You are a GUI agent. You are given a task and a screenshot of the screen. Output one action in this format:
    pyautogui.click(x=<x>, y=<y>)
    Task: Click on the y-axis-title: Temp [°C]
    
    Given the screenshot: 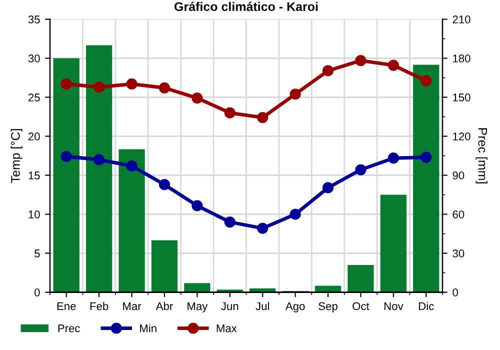 What is the action you would take?
    pyautogui.click(x=16, y=156)
    